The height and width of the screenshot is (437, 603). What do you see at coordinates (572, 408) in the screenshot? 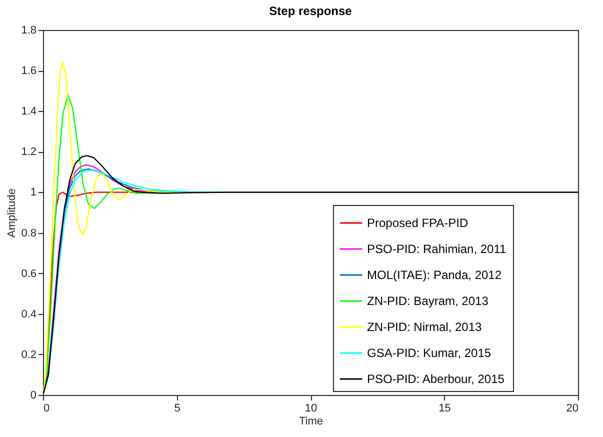
I see `x-tick-label: 20` at bounding box center [572, 408].